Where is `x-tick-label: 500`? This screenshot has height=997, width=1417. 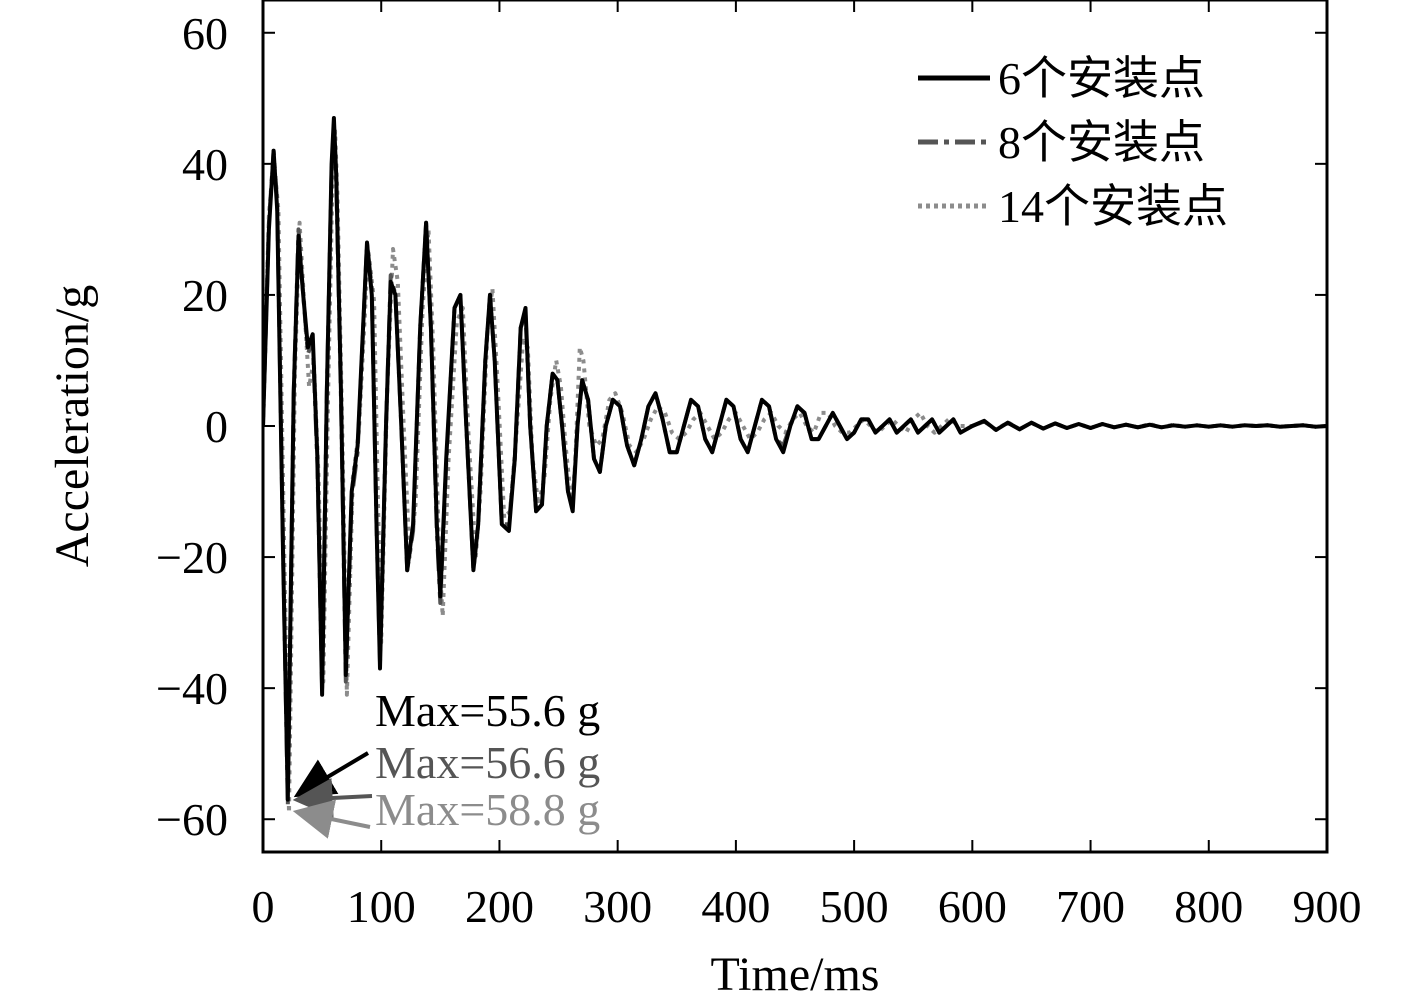
x-tick-label: 500 is located at coordinates (854, 906).